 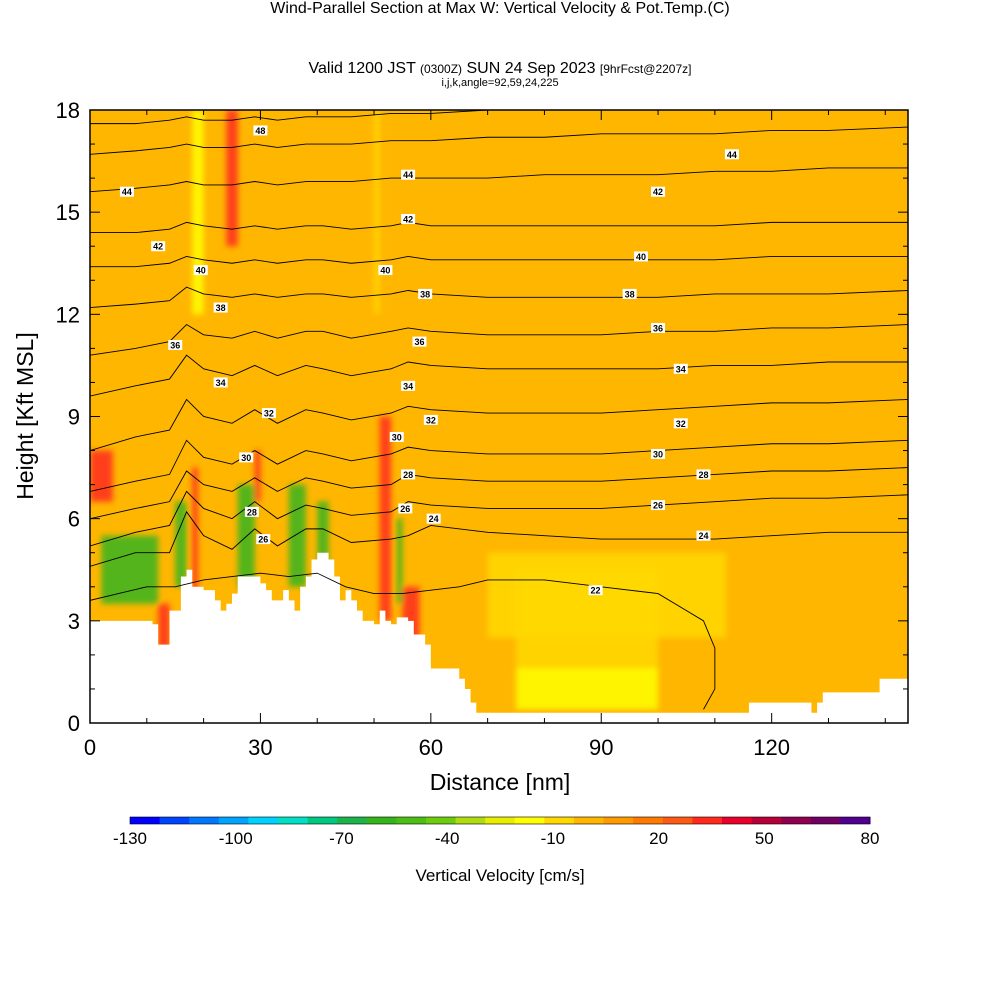 What do you see at coordinates (74, 621) in the screenshot?
I see `y-tick-label: 3` at bounding box center [74, 621].